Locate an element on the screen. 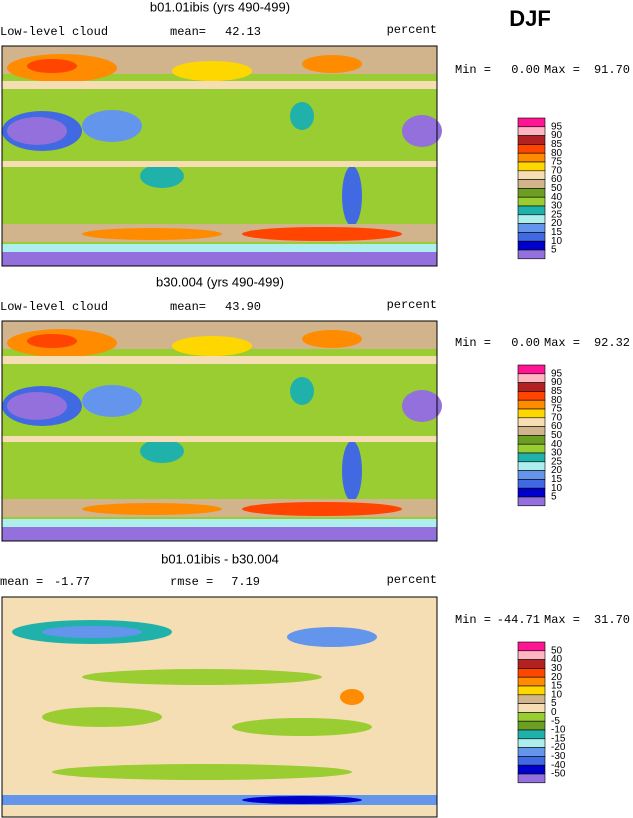  max: 91.70 is located at coordinates (612, 70).